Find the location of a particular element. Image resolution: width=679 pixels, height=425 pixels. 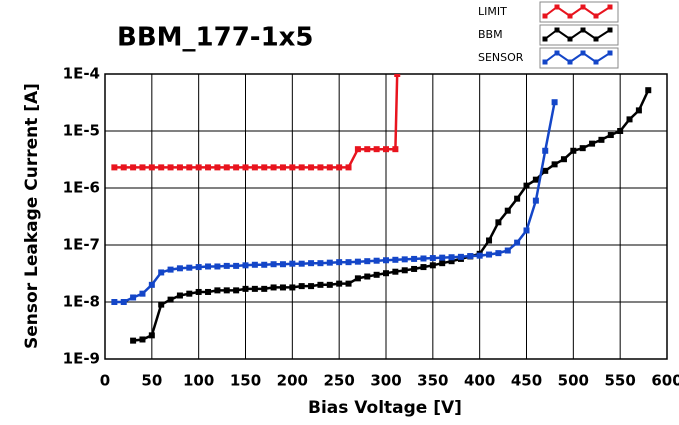

x-tick-label: 400 is located at coordinates (479, 381).